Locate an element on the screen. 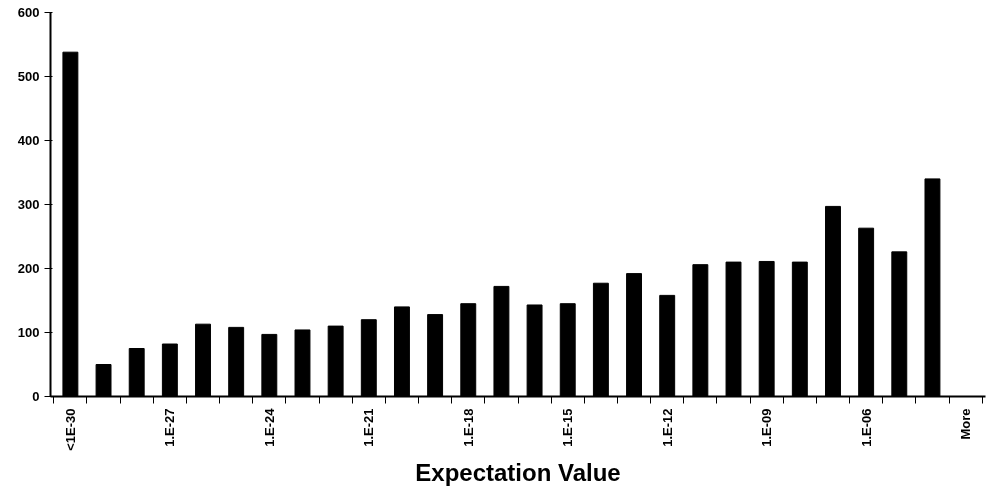  x-axis-title: Expectation Value is located at coordinates (518, 472).